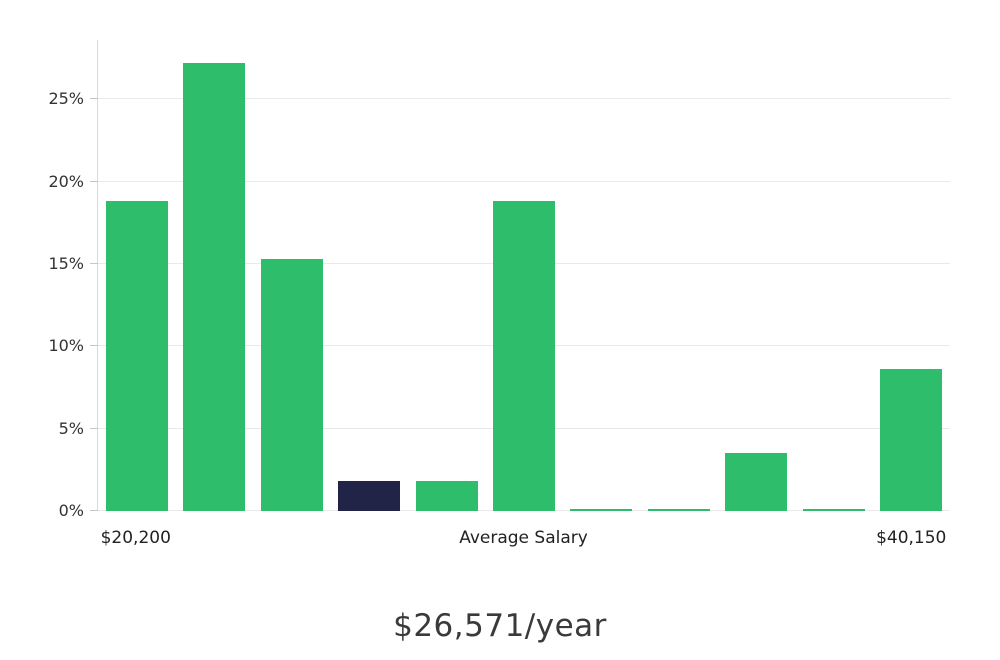 This screenshot has width=1000, height=660. I want to click on y-tick-label: 0%, so click(71, 510).